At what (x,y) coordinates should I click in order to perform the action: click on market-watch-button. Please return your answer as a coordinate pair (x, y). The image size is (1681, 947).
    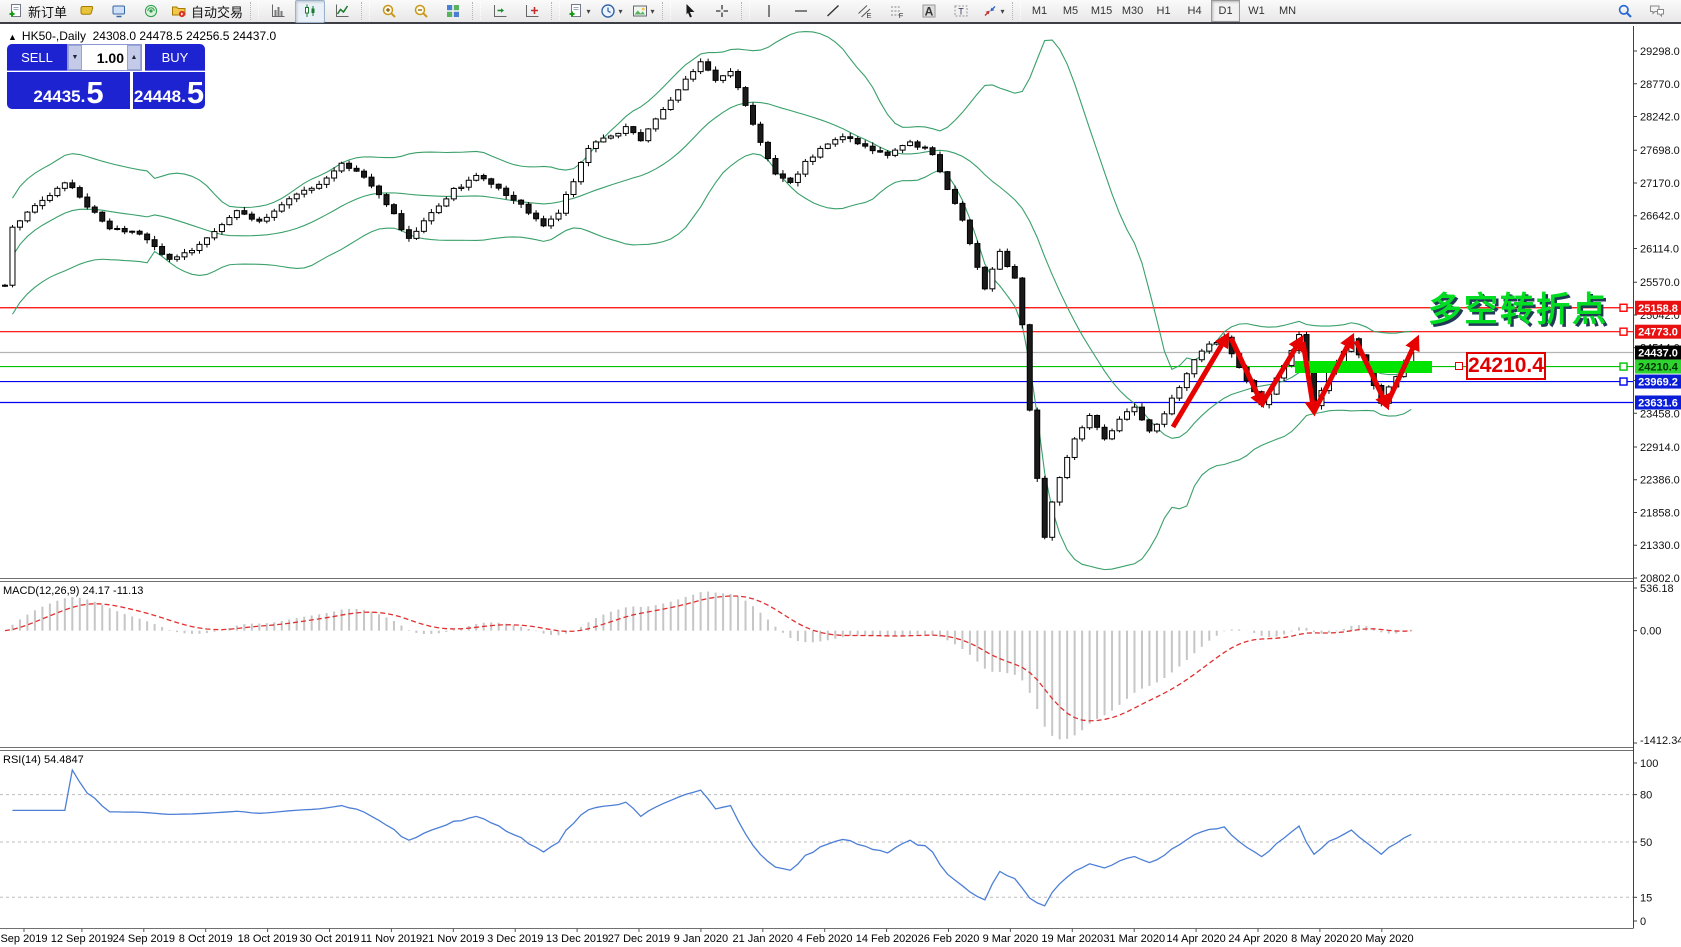
    Looking at the image, I should click on (119, 11).